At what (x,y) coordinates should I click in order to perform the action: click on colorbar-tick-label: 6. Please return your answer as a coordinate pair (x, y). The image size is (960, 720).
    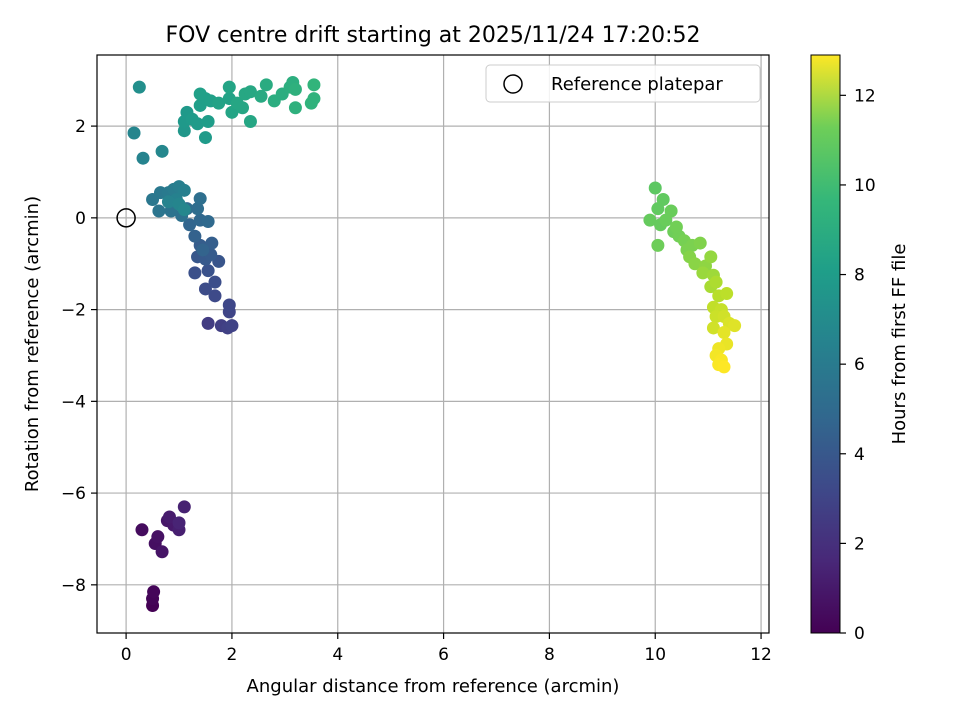
    Looking at the image, I should click on (859, 365).